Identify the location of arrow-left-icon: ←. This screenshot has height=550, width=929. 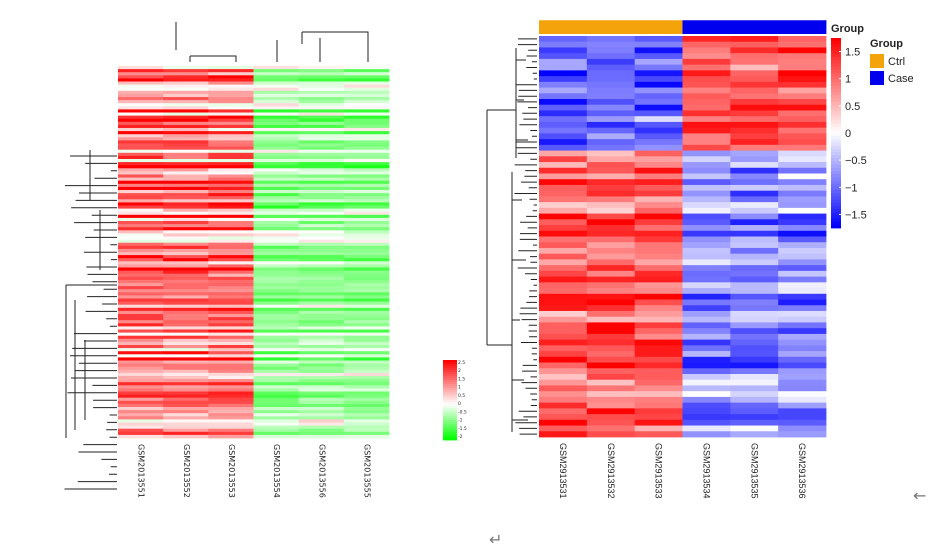
(920, 495).